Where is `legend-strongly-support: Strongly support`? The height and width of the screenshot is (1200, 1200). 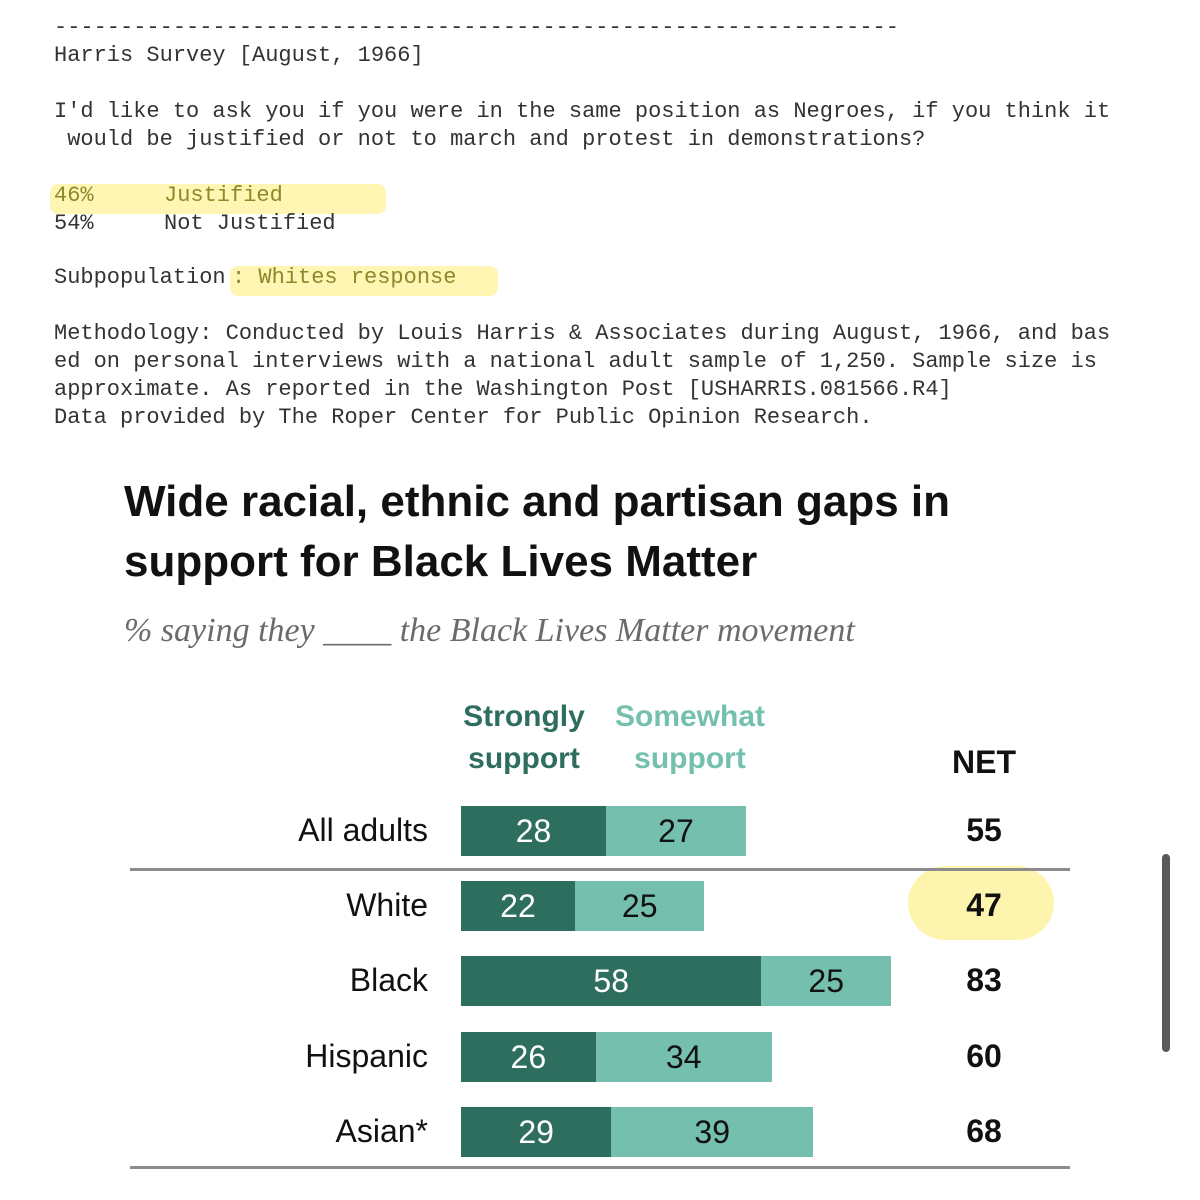 legend-strongly-support: Strongly support is located at coordinates (524, 738).